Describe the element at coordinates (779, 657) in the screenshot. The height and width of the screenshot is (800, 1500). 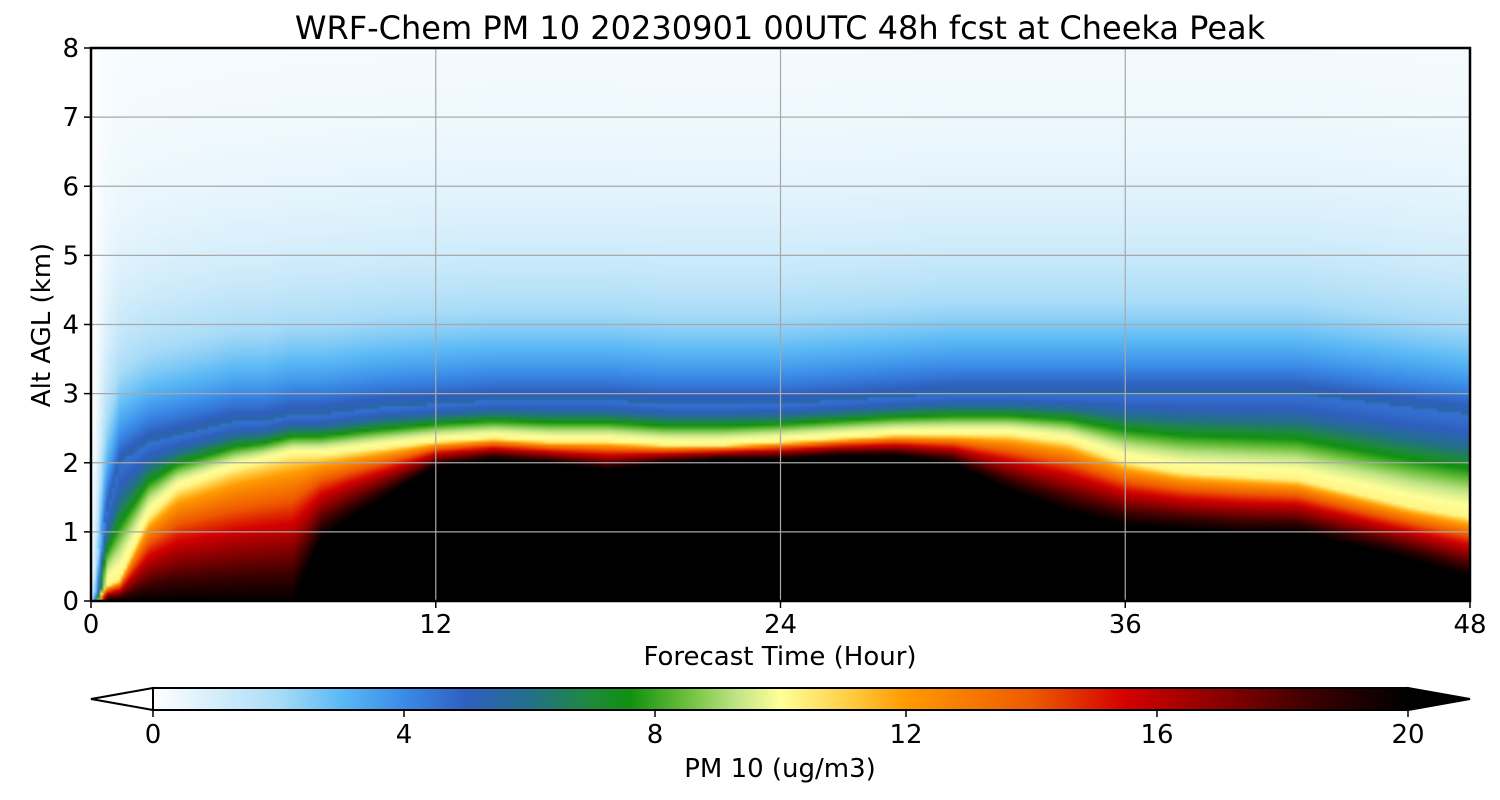
I see `x-axis-label: Forecast Time (Hour)` at that location.